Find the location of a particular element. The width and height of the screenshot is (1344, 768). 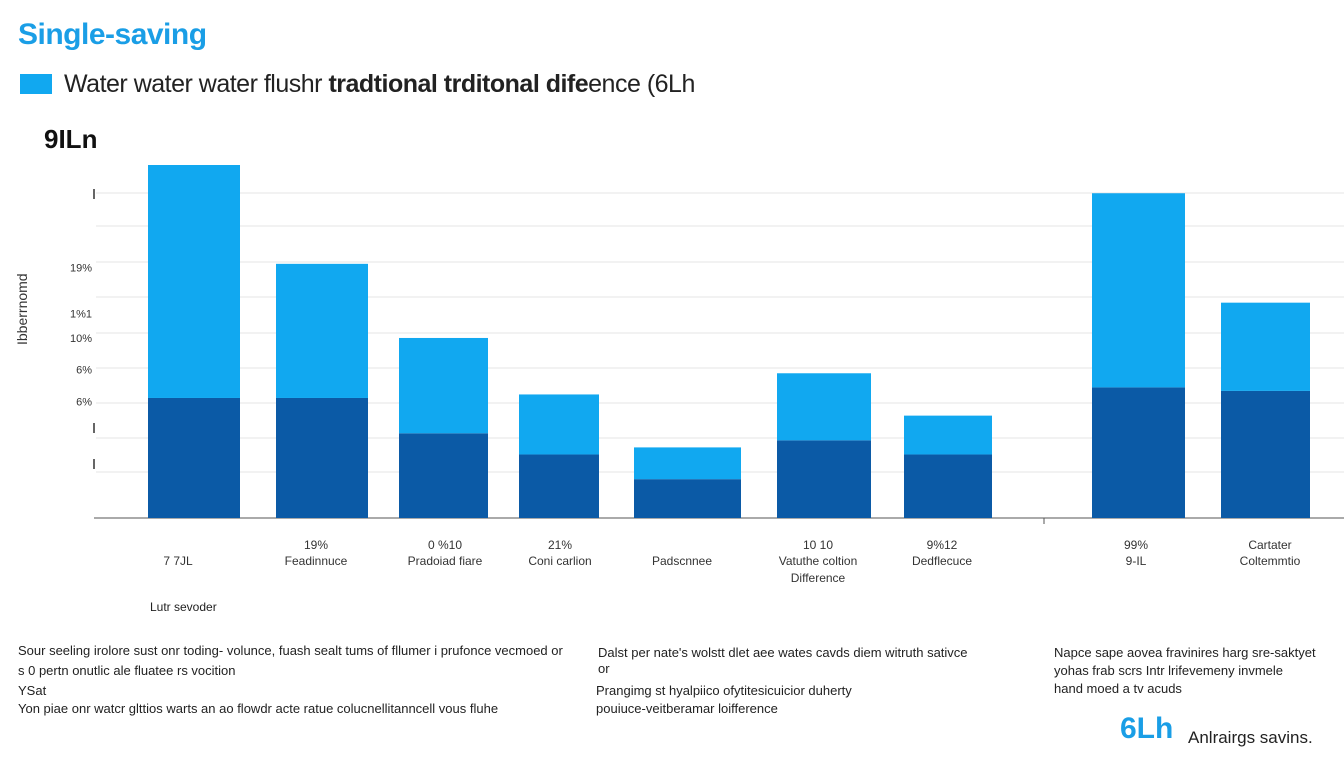

footer-caption: Anlrairgs savins. is located at coordinates (1250, 737).